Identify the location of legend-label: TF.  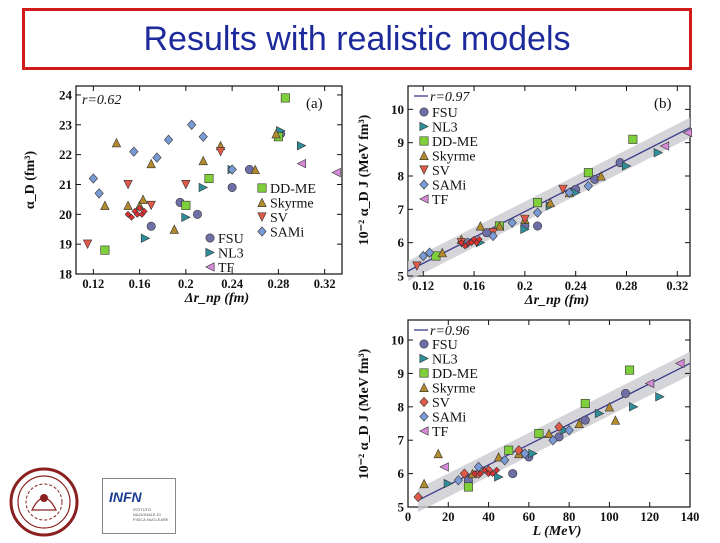
(440, 200).